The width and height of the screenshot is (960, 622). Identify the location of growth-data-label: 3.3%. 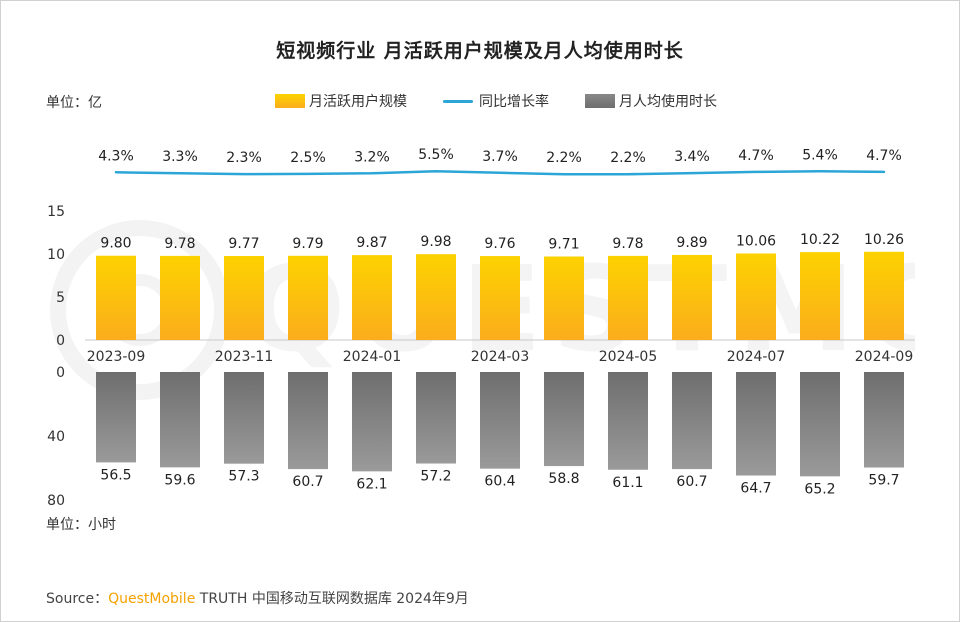
(180, 157).